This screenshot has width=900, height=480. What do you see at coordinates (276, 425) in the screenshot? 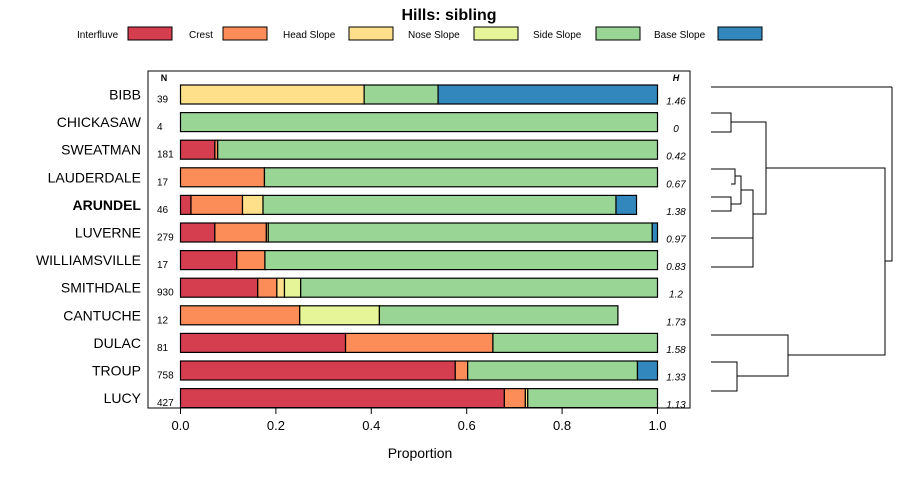
I see `x-tick-label: 0.2` at bounding box center [276, 425].